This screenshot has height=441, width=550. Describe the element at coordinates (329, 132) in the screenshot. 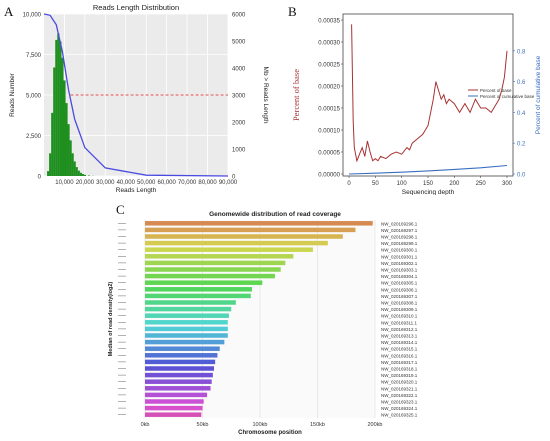

I see `y-tick-label: 0.00010` at that location.